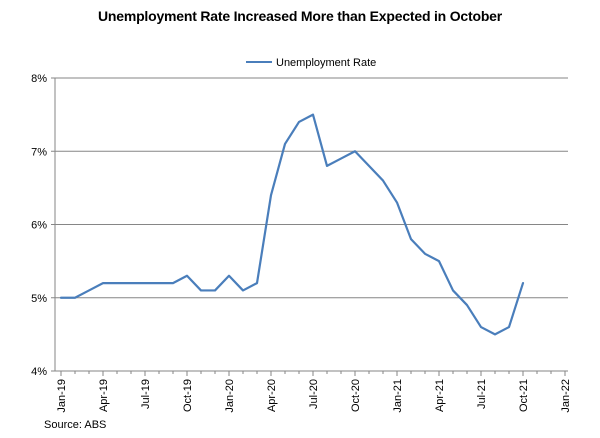 The height and width of the screenshot is (438, 600). What do you see at coordinates (75, 425) in the screenshot?
I see `source-note: Source: ABS` at bounding box center [75, 425].